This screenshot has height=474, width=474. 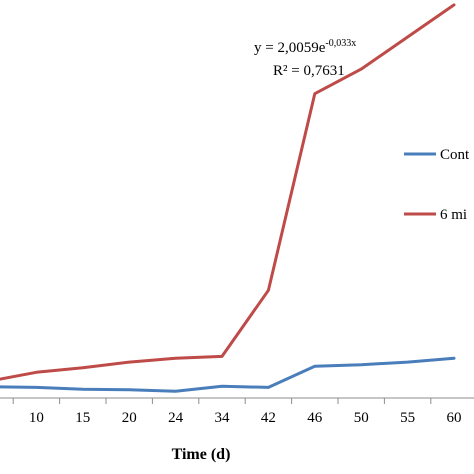 What do you see at coordinates (453, 215) in the screenshot?
I see `legend-label: 6 mi` at bounding box center [453, 215].